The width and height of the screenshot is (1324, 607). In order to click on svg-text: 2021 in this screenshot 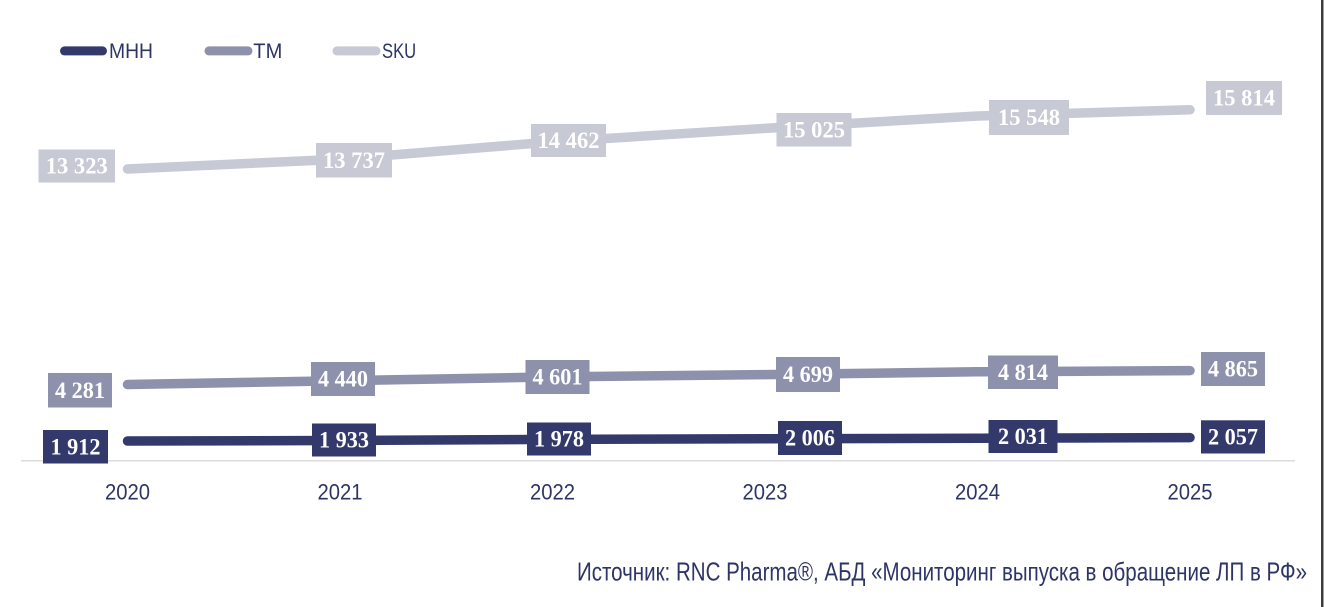, I will do `click(340, 492)`.